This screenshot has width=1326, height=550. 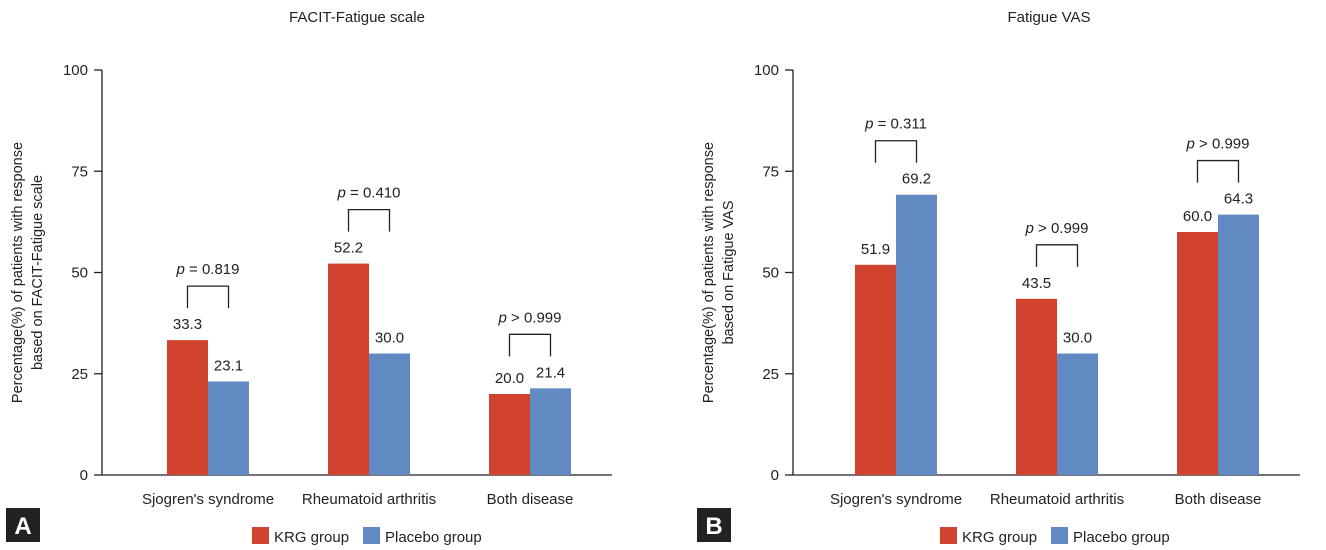 I want to click on data-label: 64.3, so click(x=1238, y=199).